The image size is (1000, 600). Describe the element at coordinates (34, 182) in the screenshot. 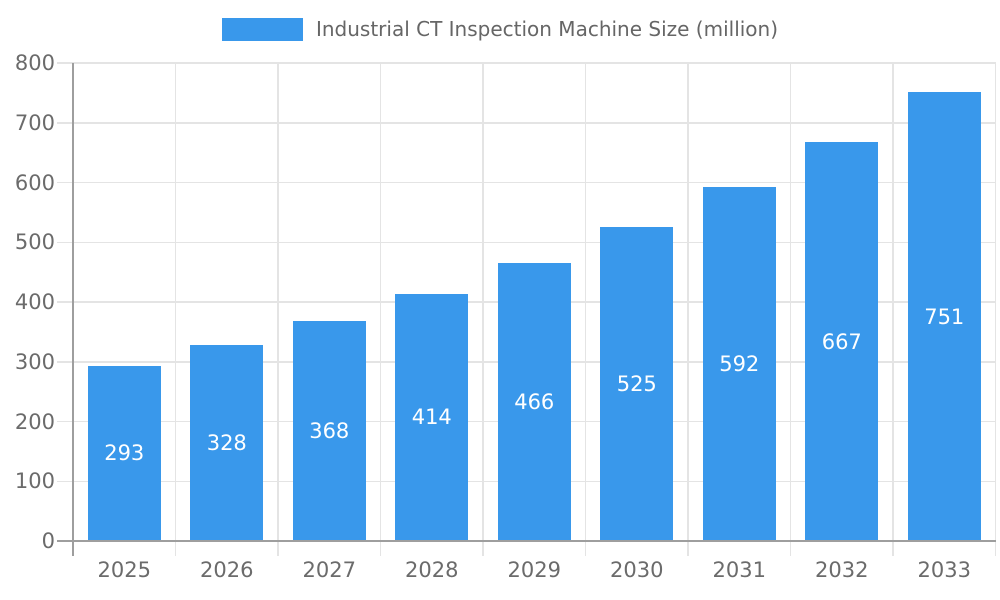

I see `y-tick-label: 600` at that location.